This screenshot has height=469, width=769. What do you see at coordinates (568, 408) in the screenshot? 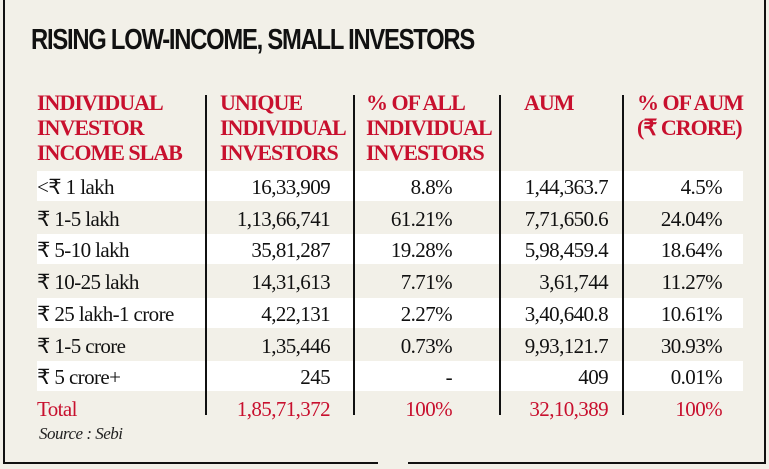
I see `aum-cell: 32,10,389` at bounding box center [568, 408].